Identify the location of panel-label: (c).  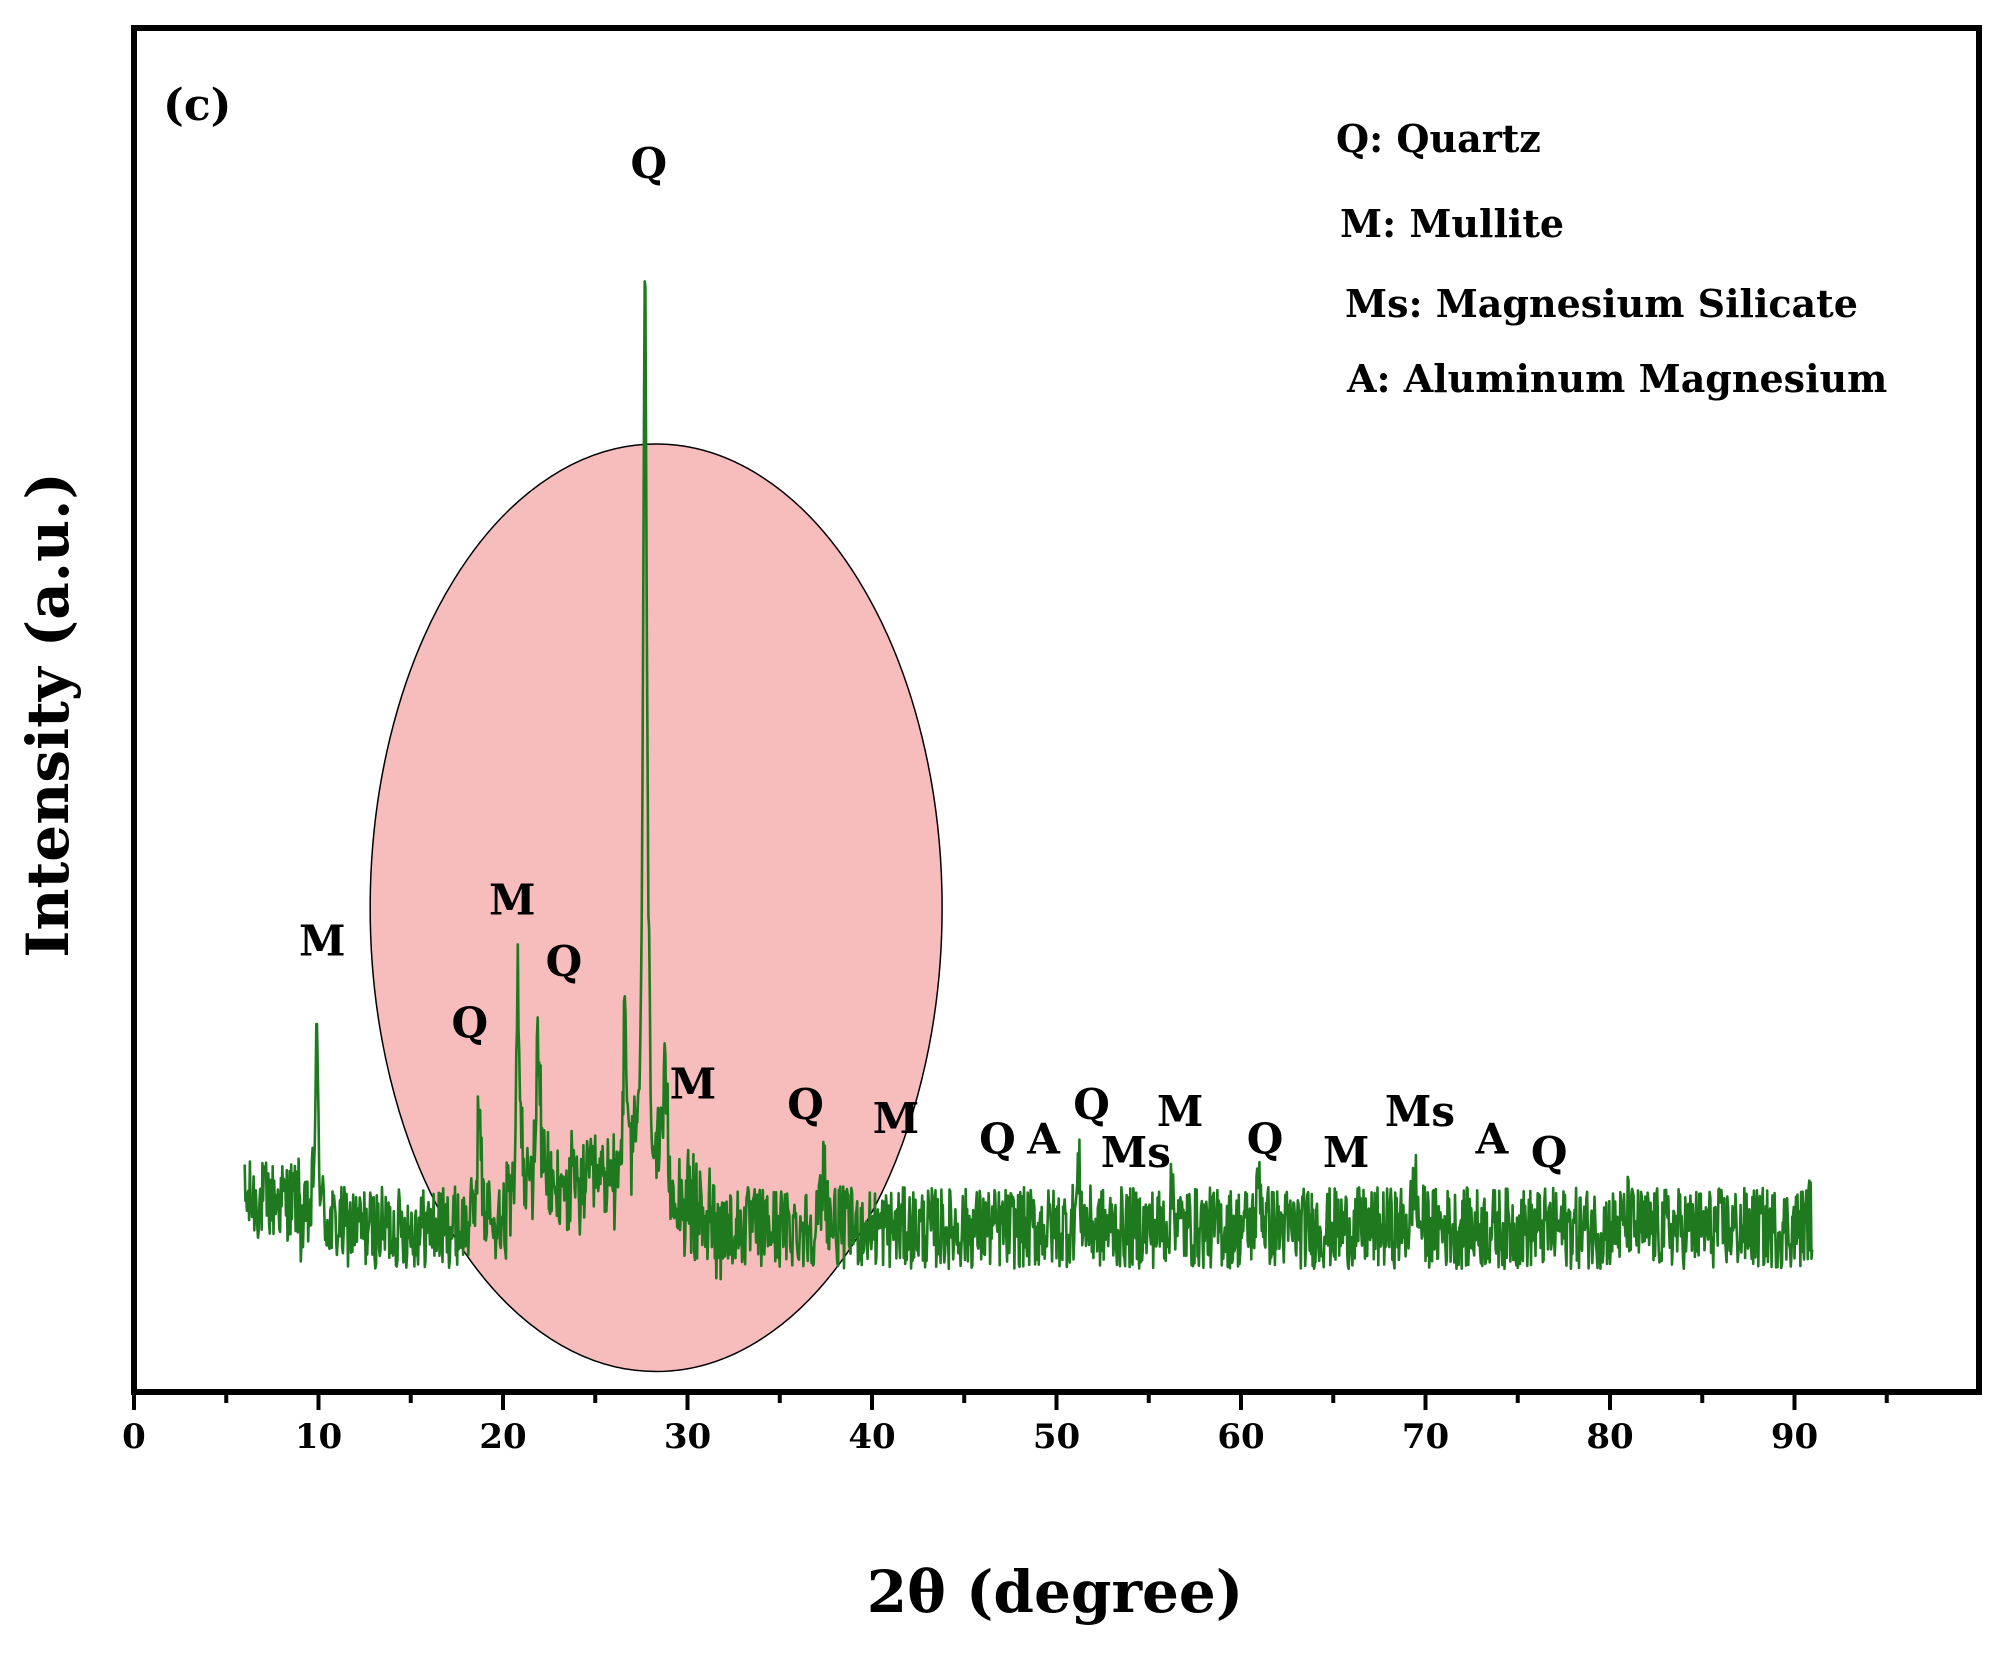
(197, 105).